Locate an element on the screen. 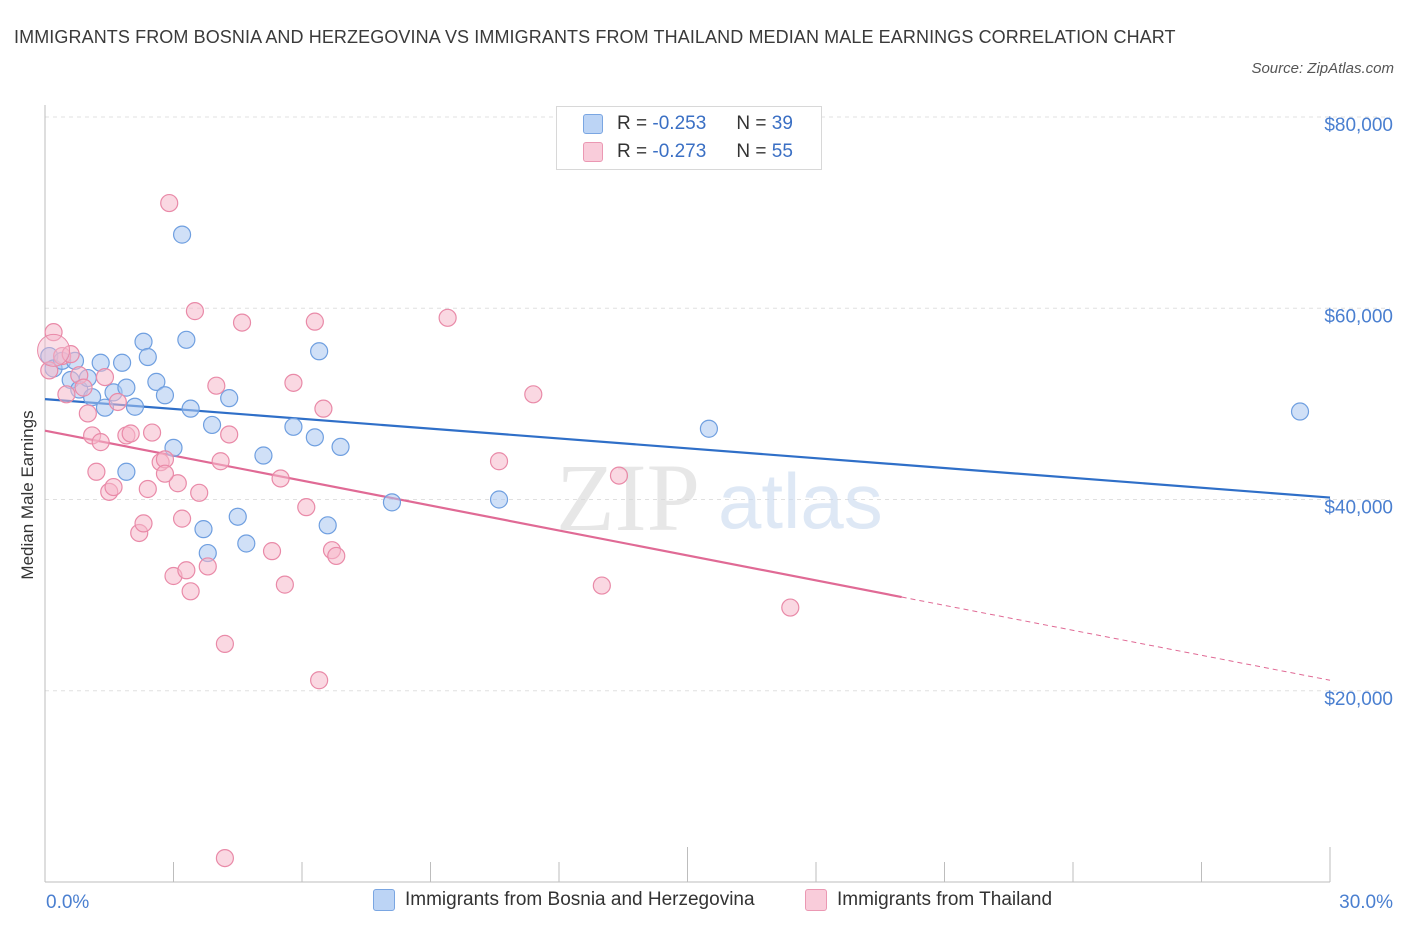  series-legend-blue: Immigrants from Bosnia and Herzegovina is located at coordinates (564, 900).